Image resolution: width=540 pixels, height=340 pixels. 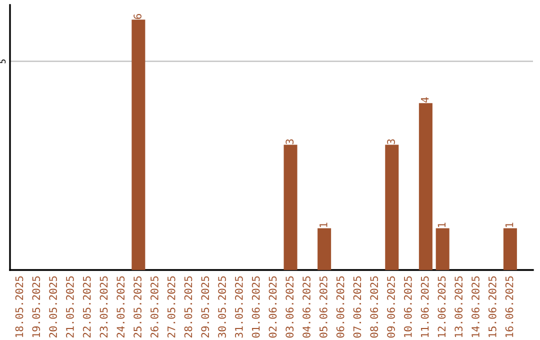 What do you see at coordinates (138, 16) in the screenshot?
I see `data-label: 6` at bounding box center [138, 16].